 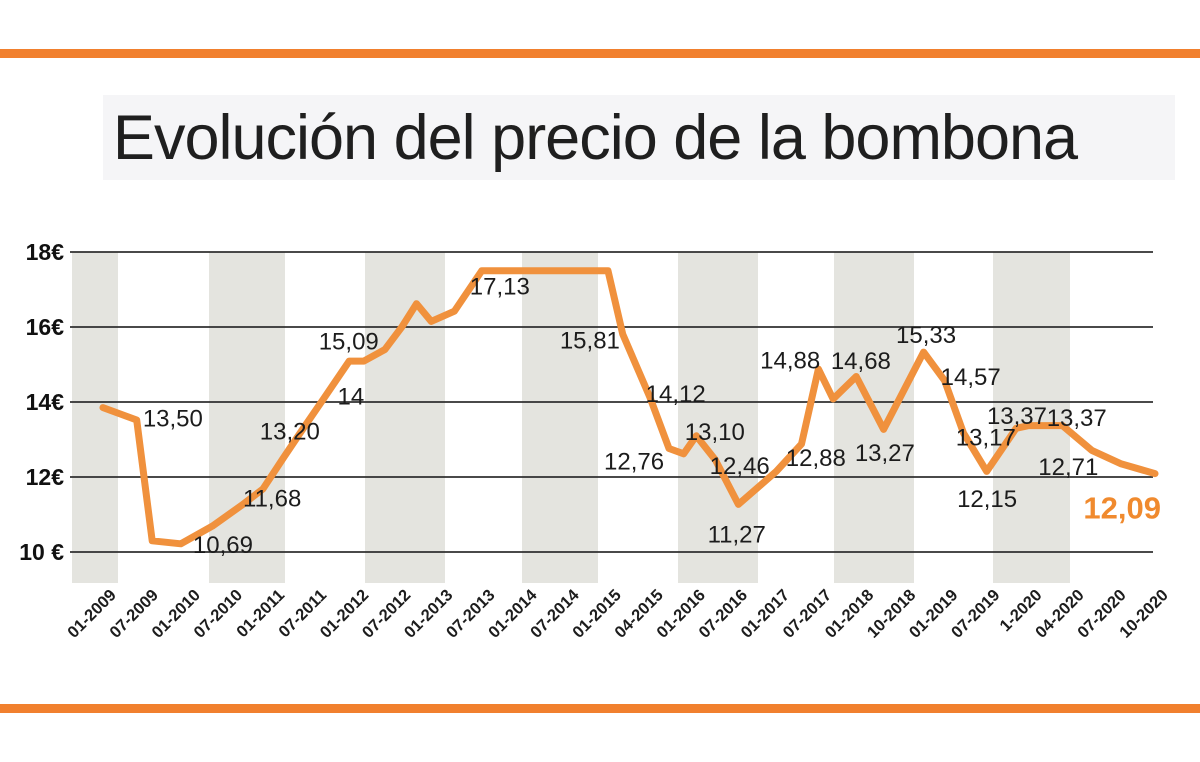 What do you see at coordinates (987, 499) in the screenshot?
I see `value-label: 12,15` at bounding box center [987, 499].